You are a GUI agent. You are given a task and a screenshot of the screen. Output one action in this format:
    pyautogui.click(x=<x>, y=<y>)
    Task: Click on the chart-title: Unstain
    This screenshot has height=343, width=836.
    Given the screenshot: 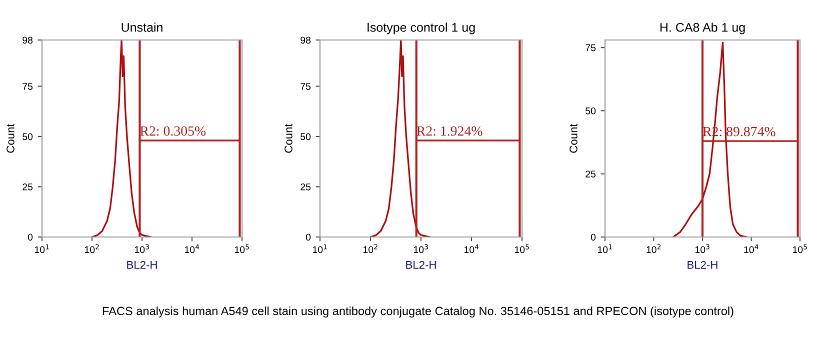 What is the action you would take?
    pyautogui.click(x=142, y=27)
    